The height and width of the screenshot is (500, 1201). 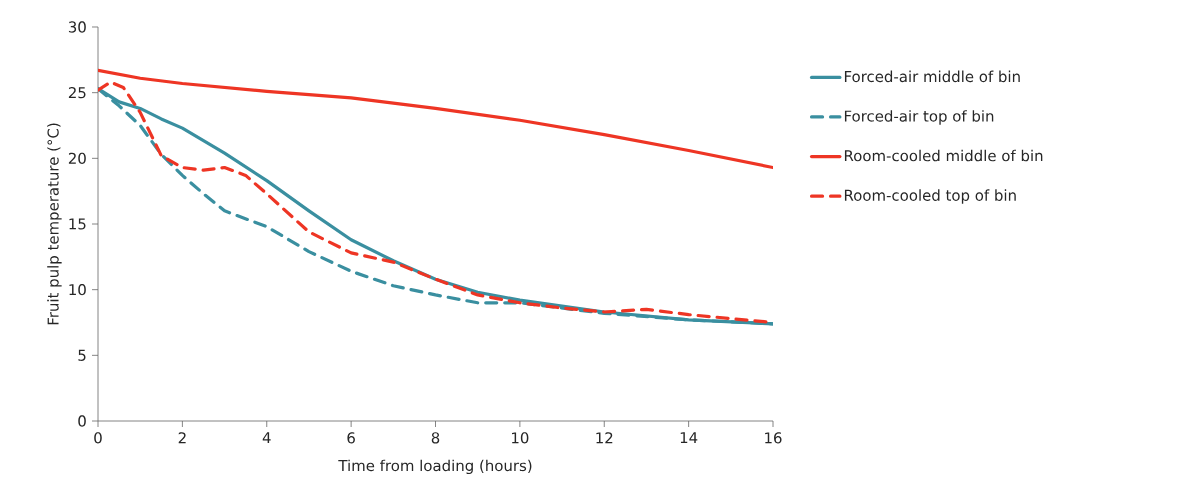 What do you see at coordinates (435, 467) in the screenshot?
I see `x-axis-title: Time from loading (hours)` at bounding box center [435, 467].